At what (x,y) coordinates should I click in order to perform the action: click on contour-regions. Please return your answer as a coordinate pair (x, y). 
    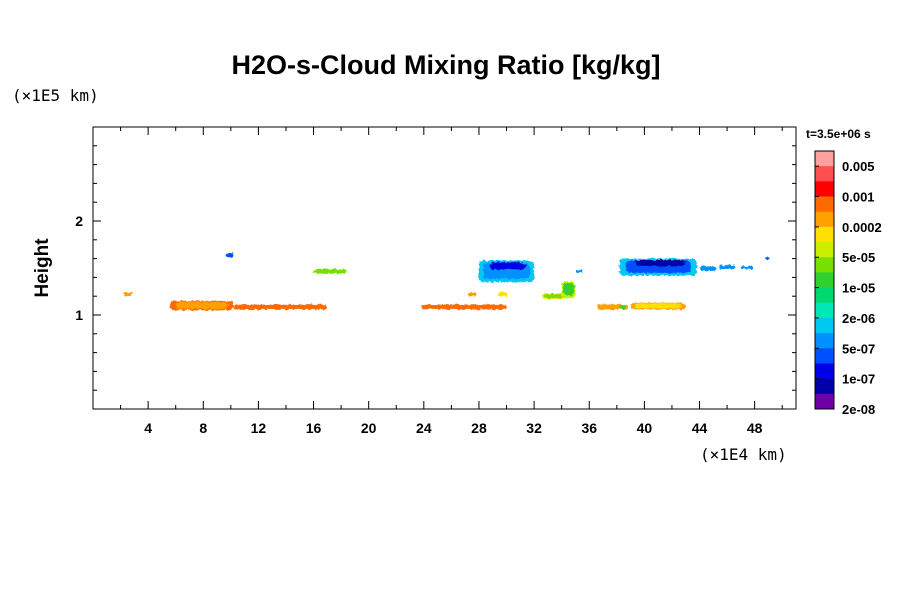
    Looking at the image, I should click on (446, 281).